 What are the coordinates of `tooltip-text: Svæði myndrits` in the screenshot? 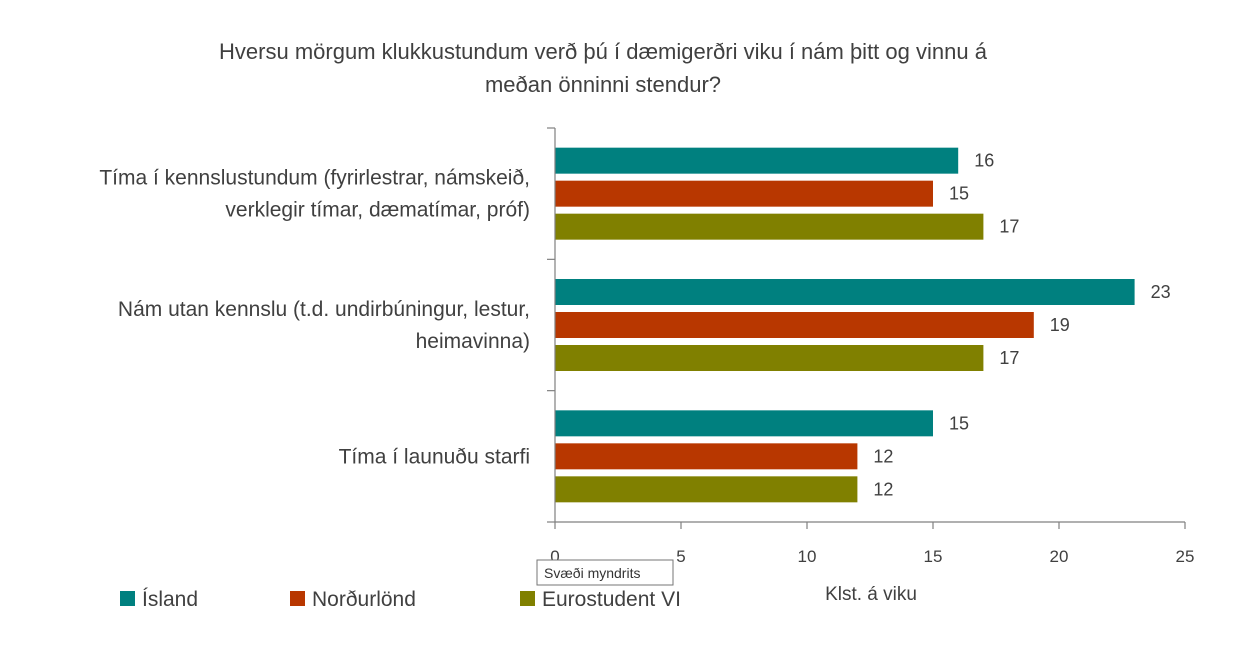 It's located at (592, 573).